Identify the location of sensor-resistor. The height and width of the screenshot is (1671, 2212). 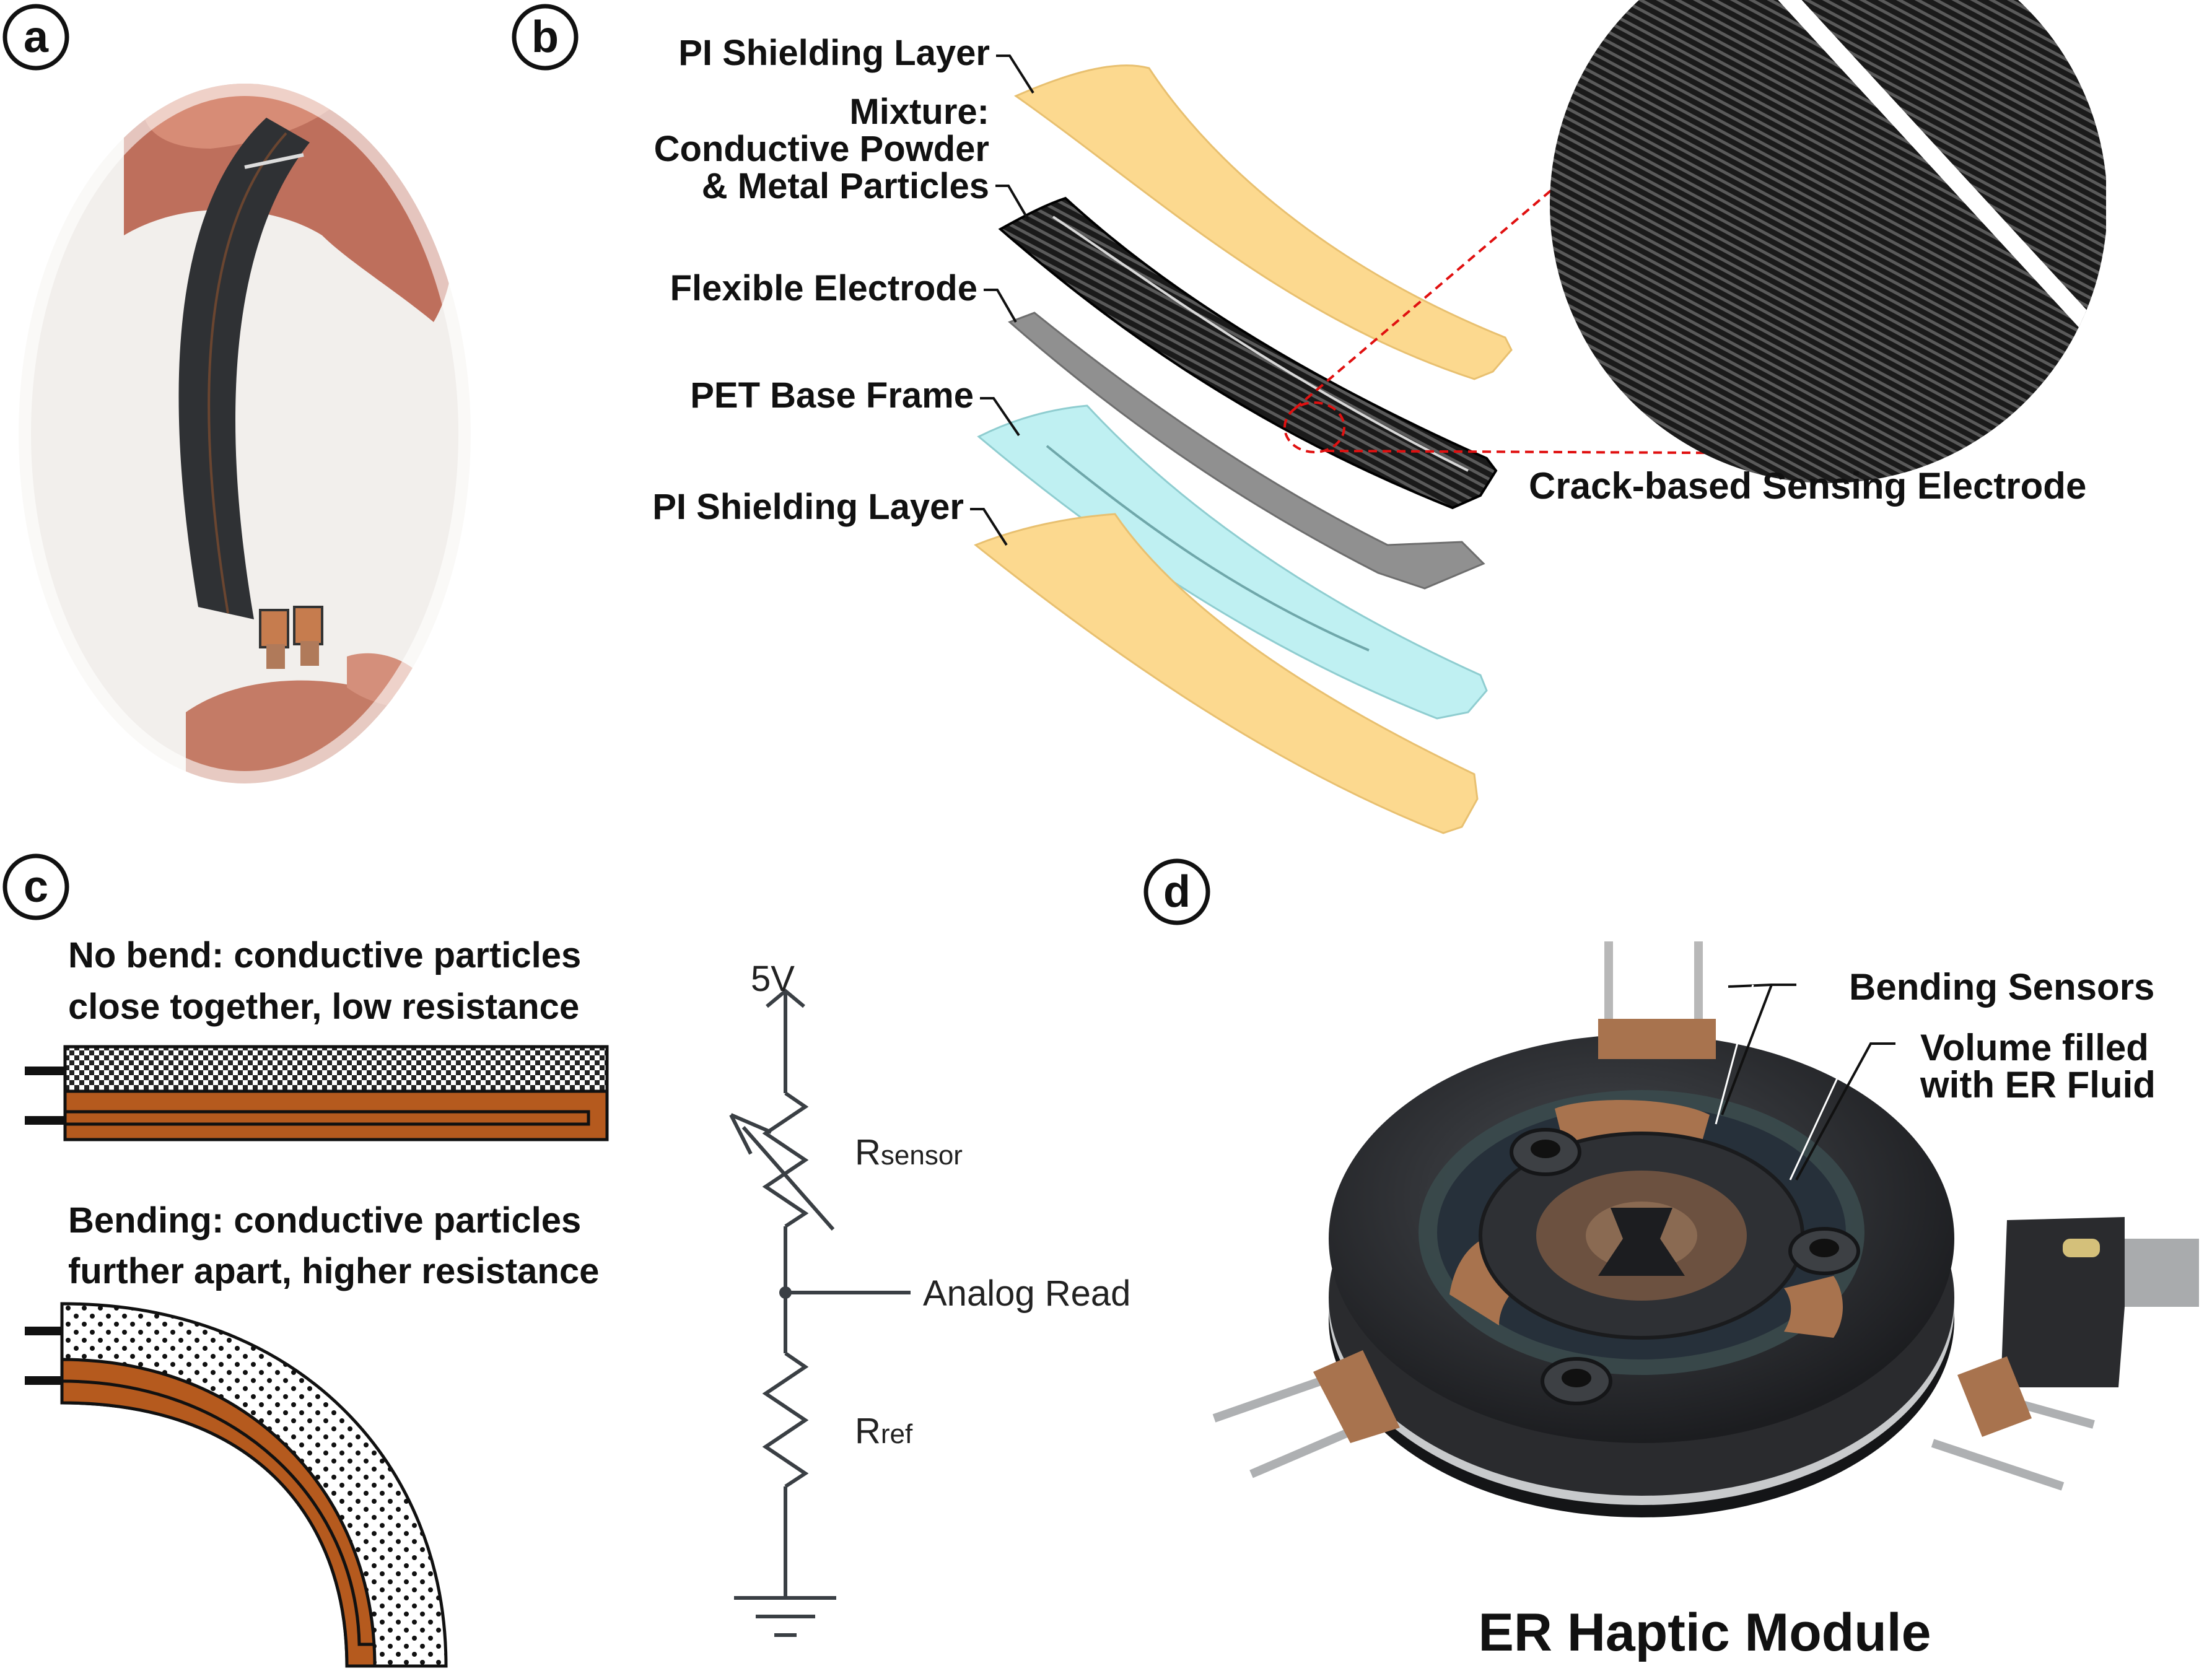
(786, 1159).